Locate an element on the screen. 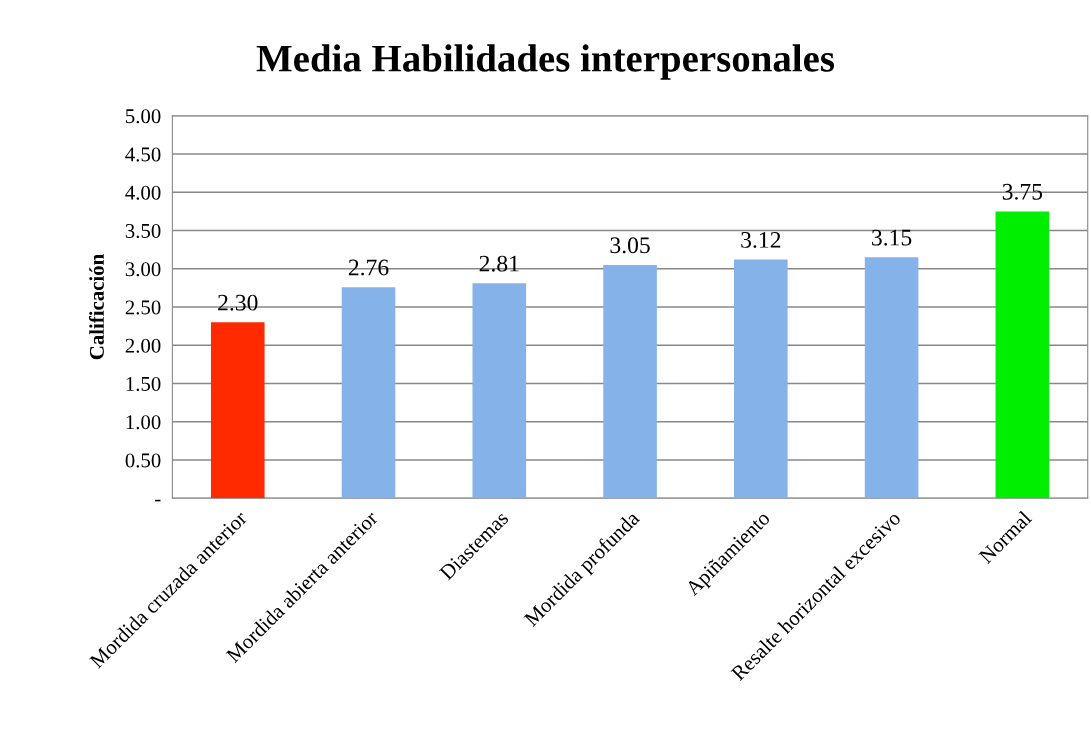 The image size is (1091, 747). y-tick-label: 1.50 is located at coordinates (143, 384).